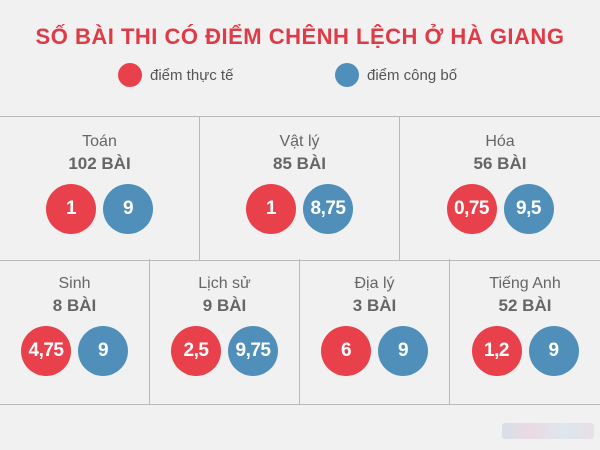  Describe the element at coordinates (374, 305) in the screenshot. I see `paper-count: 3 BÀI` at that location.